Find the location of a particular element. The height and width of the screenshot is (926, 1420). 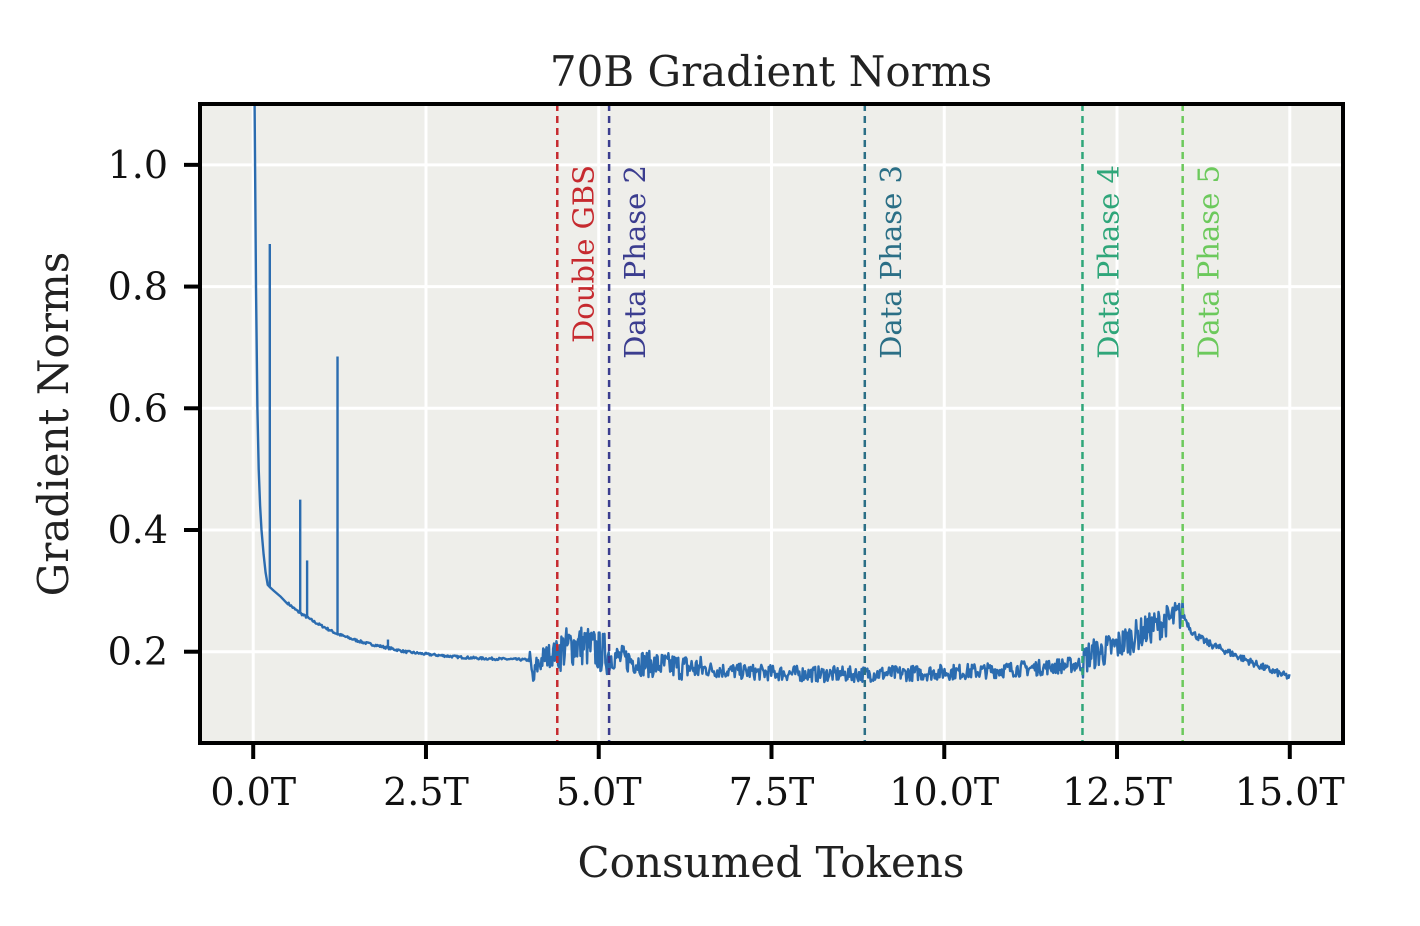

phase-label: Data Phase 4 is located at coordinates (1108, 262).